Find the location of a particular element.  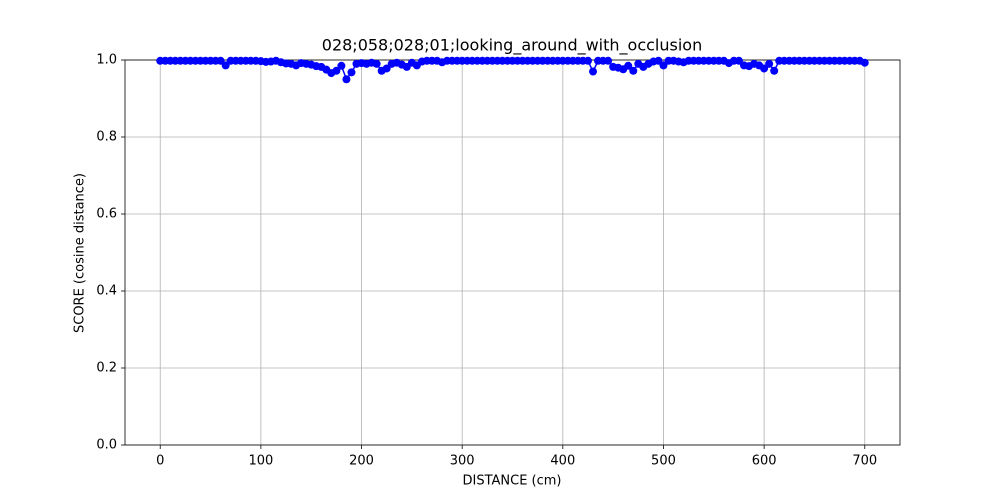

x-tick-label: 200 is located at coordinates (361, 461).